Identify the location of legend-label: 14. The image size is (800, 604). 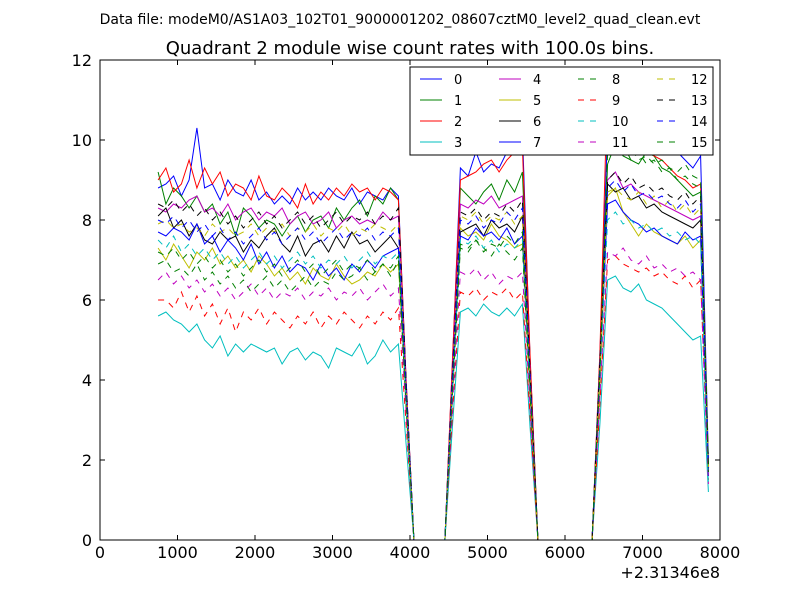
(699, 122).